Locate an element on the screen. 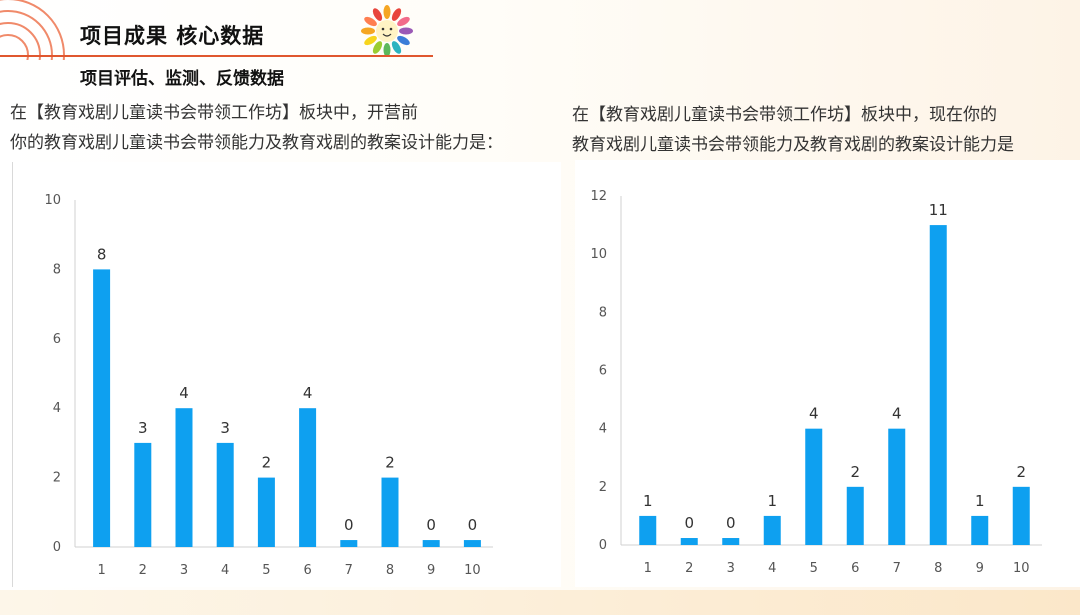 The image size is (1080, 615). left-question-line-1: 在【教育戏剧儿童读书会带领工作坊】板块中，开营前 is located at coordinates (214, 113).